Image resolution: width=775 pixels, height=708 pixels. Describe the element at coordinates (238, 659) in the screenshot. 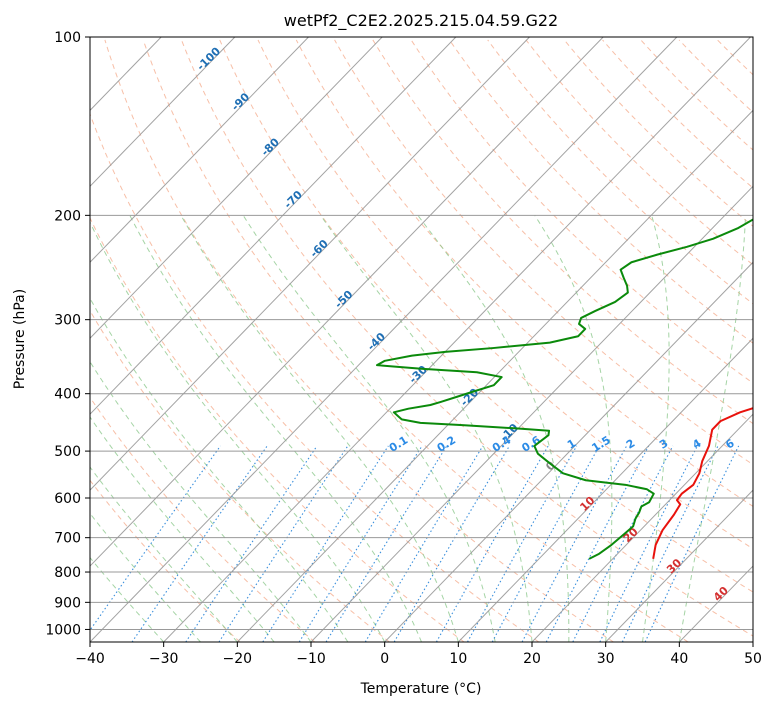

I see `x-tick-label: −20` at that location.